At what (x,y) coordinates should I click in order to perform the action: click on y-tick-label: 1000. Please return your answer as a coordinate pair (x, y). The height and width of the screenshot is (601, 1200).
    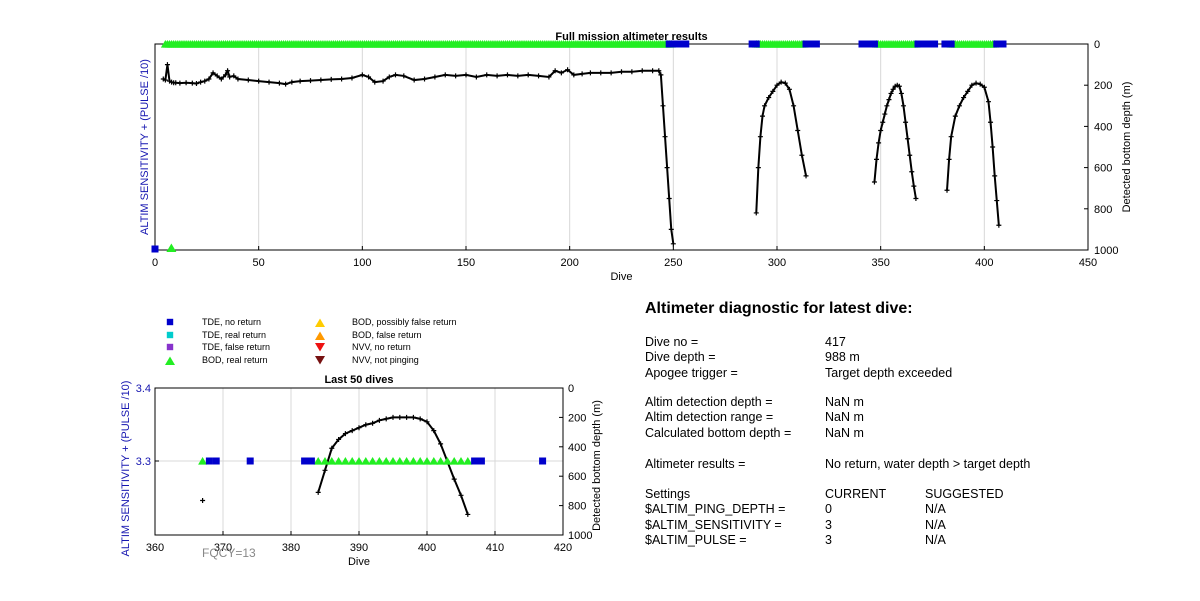
    Looking at the image, I should click on (1106, 251).